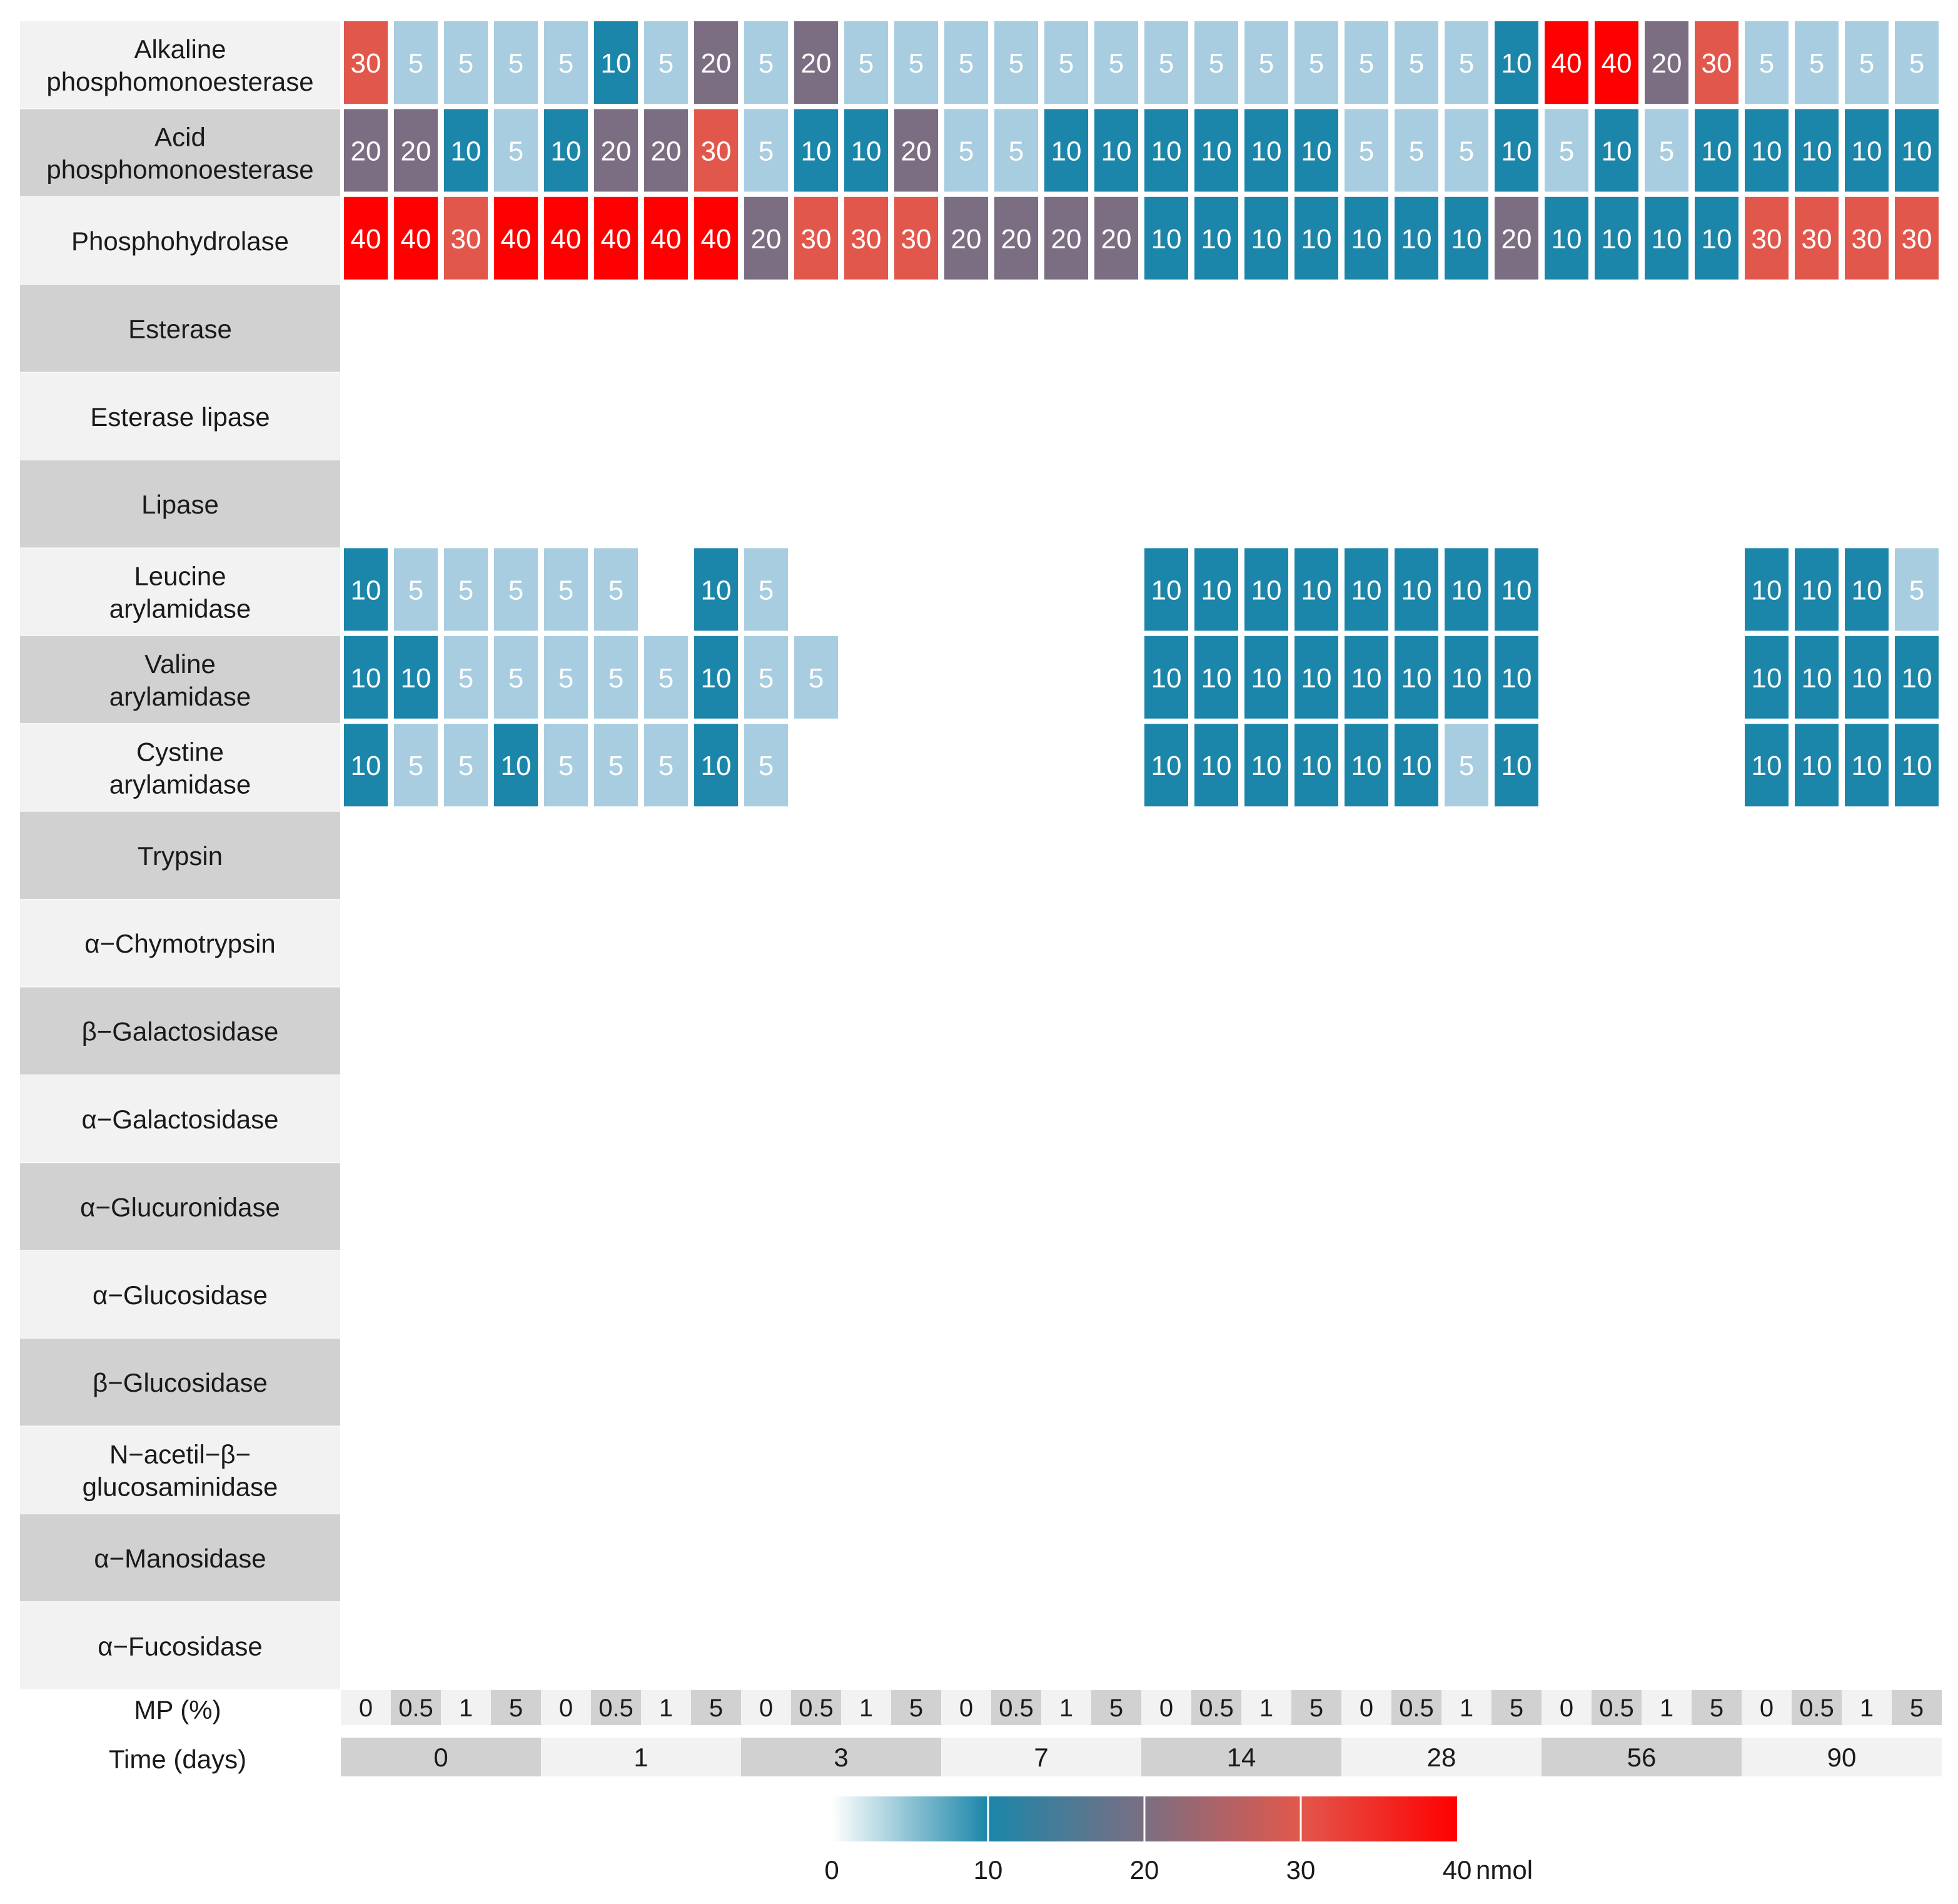 This screenshot has width=1958, height=1904. What do you see at coordinates (1416, 1708) in the screenshot?
I see `mp-tick-label: 0.5` at bounding box center [1416, 1708].